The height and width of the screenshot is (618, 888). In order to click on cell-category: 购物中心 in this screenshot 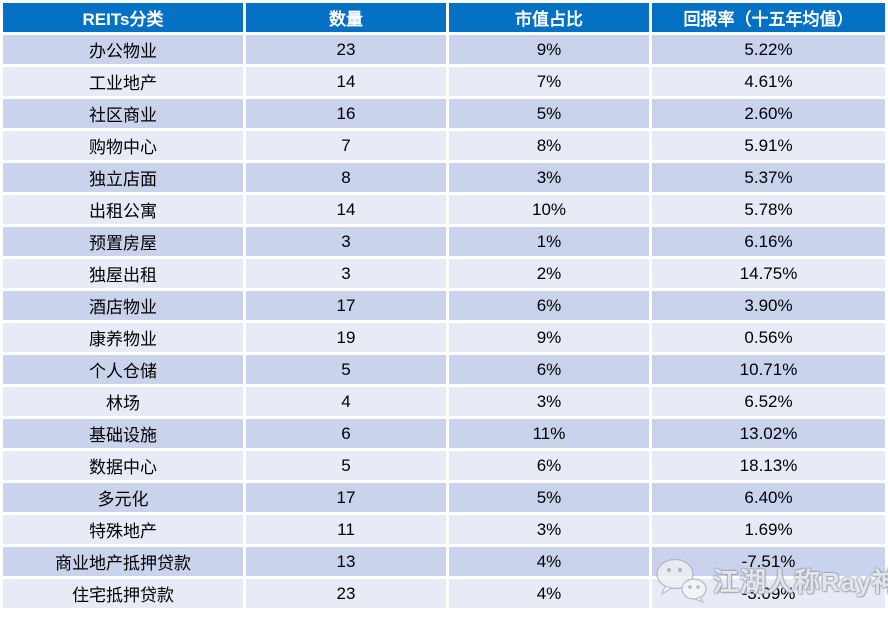, I will do `click(123, 145)`.